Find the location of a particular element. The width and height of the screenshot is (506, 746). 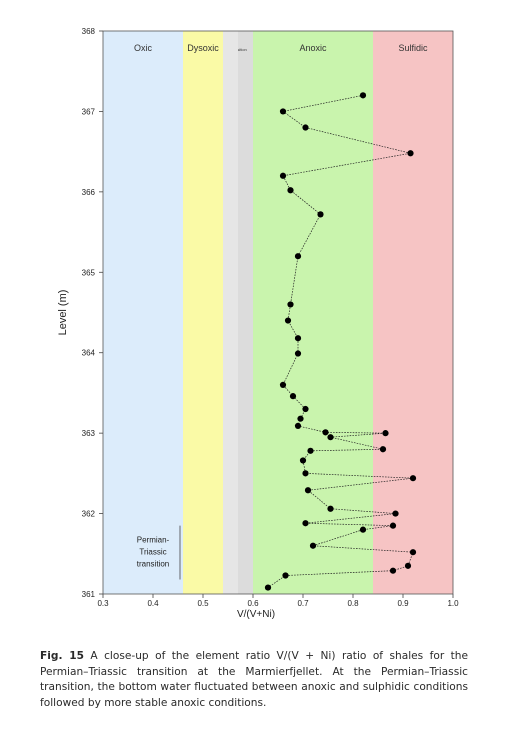

y-tick-label: 364 is located at coordinates (89, 353).